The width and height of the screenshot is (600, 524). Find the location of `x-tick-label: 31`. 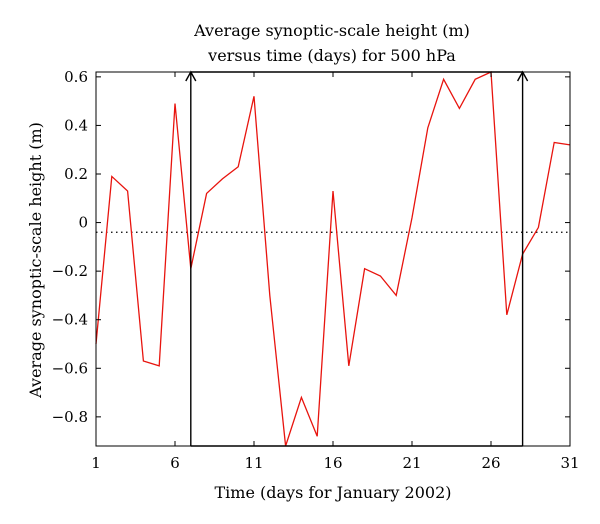

x-tick-label: 31 is located at coordinates (569, 463).